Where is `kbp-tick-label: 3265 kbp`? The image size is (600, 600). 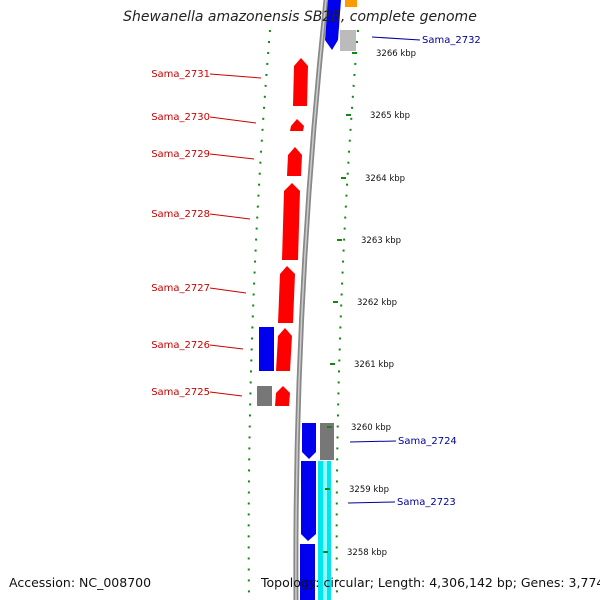
kbp-tick-label: 3265 kbp is located at coordinates (390, 116).